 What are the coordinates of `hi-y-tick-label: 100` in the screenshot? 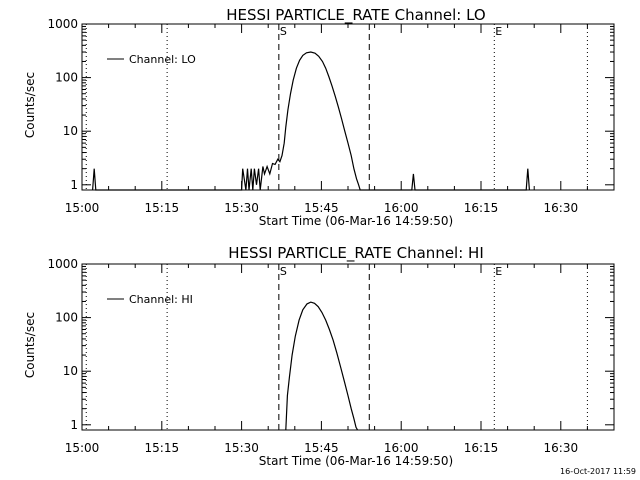 It's located at (66, 318).